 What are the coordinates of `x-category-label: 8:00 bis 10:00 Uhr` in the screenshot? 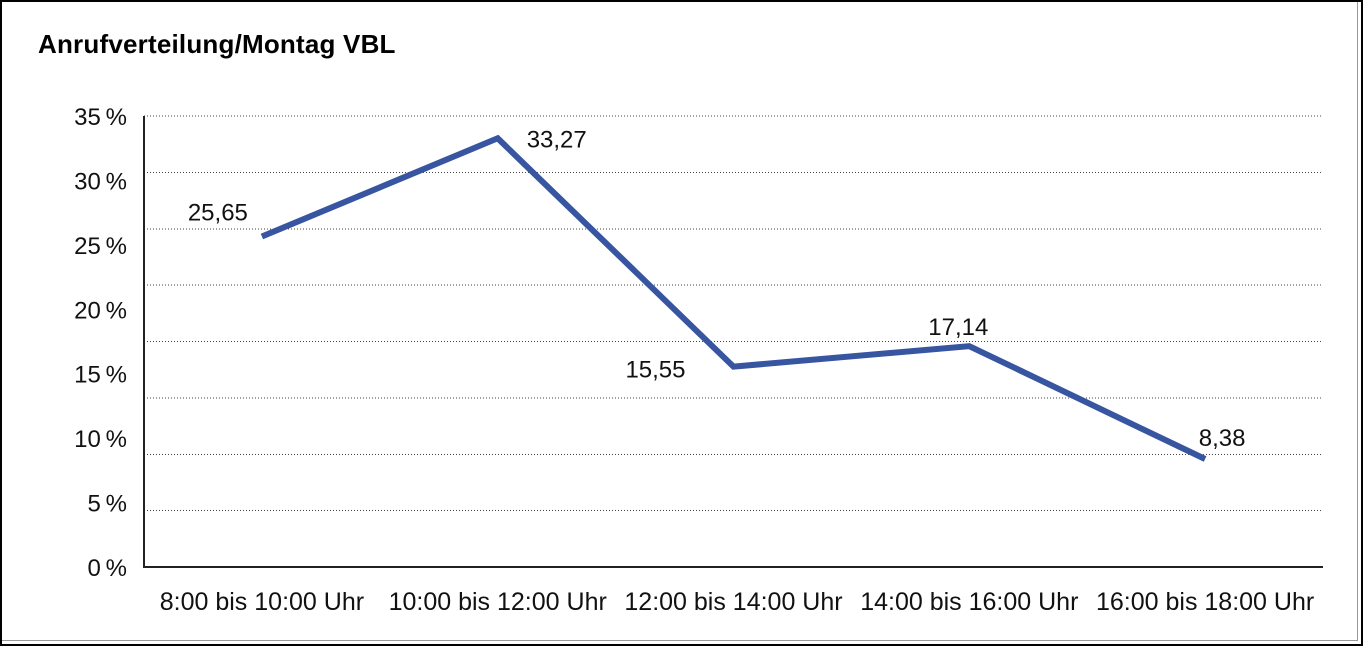 It's located at (262, 602).